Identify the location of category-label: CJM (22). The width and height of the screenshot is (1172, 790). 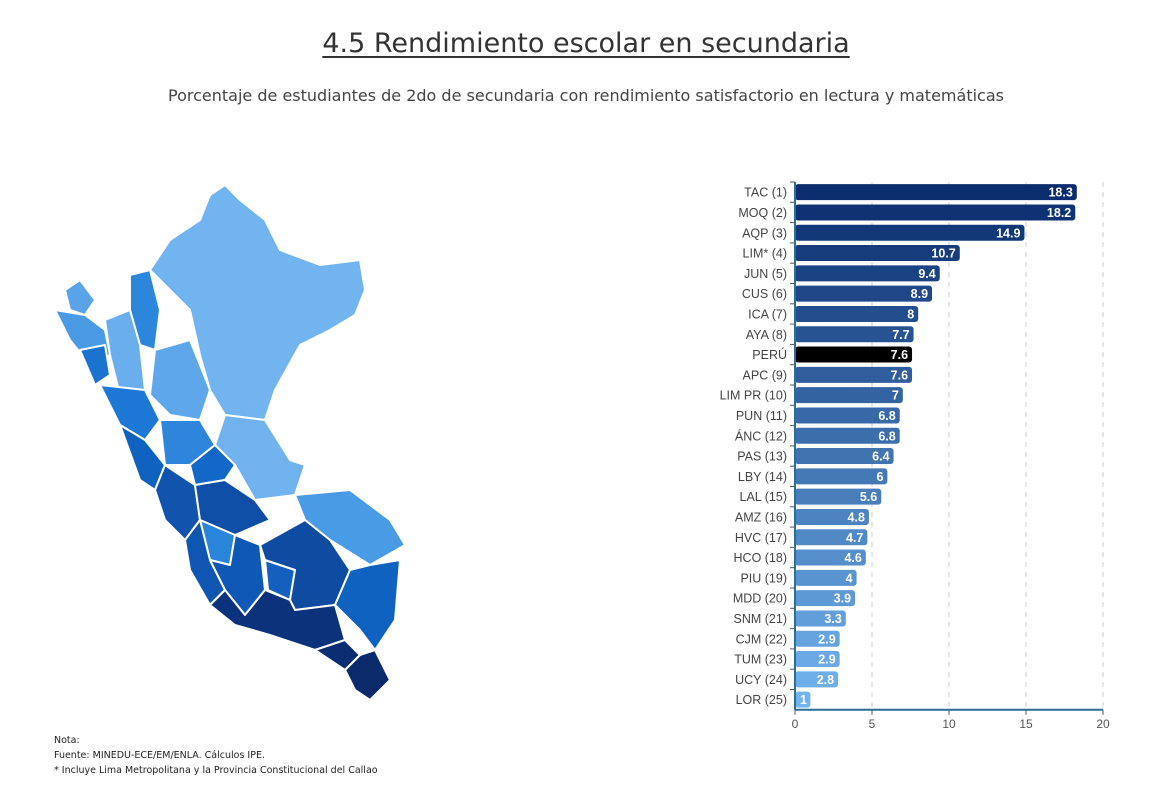
(761, 639).